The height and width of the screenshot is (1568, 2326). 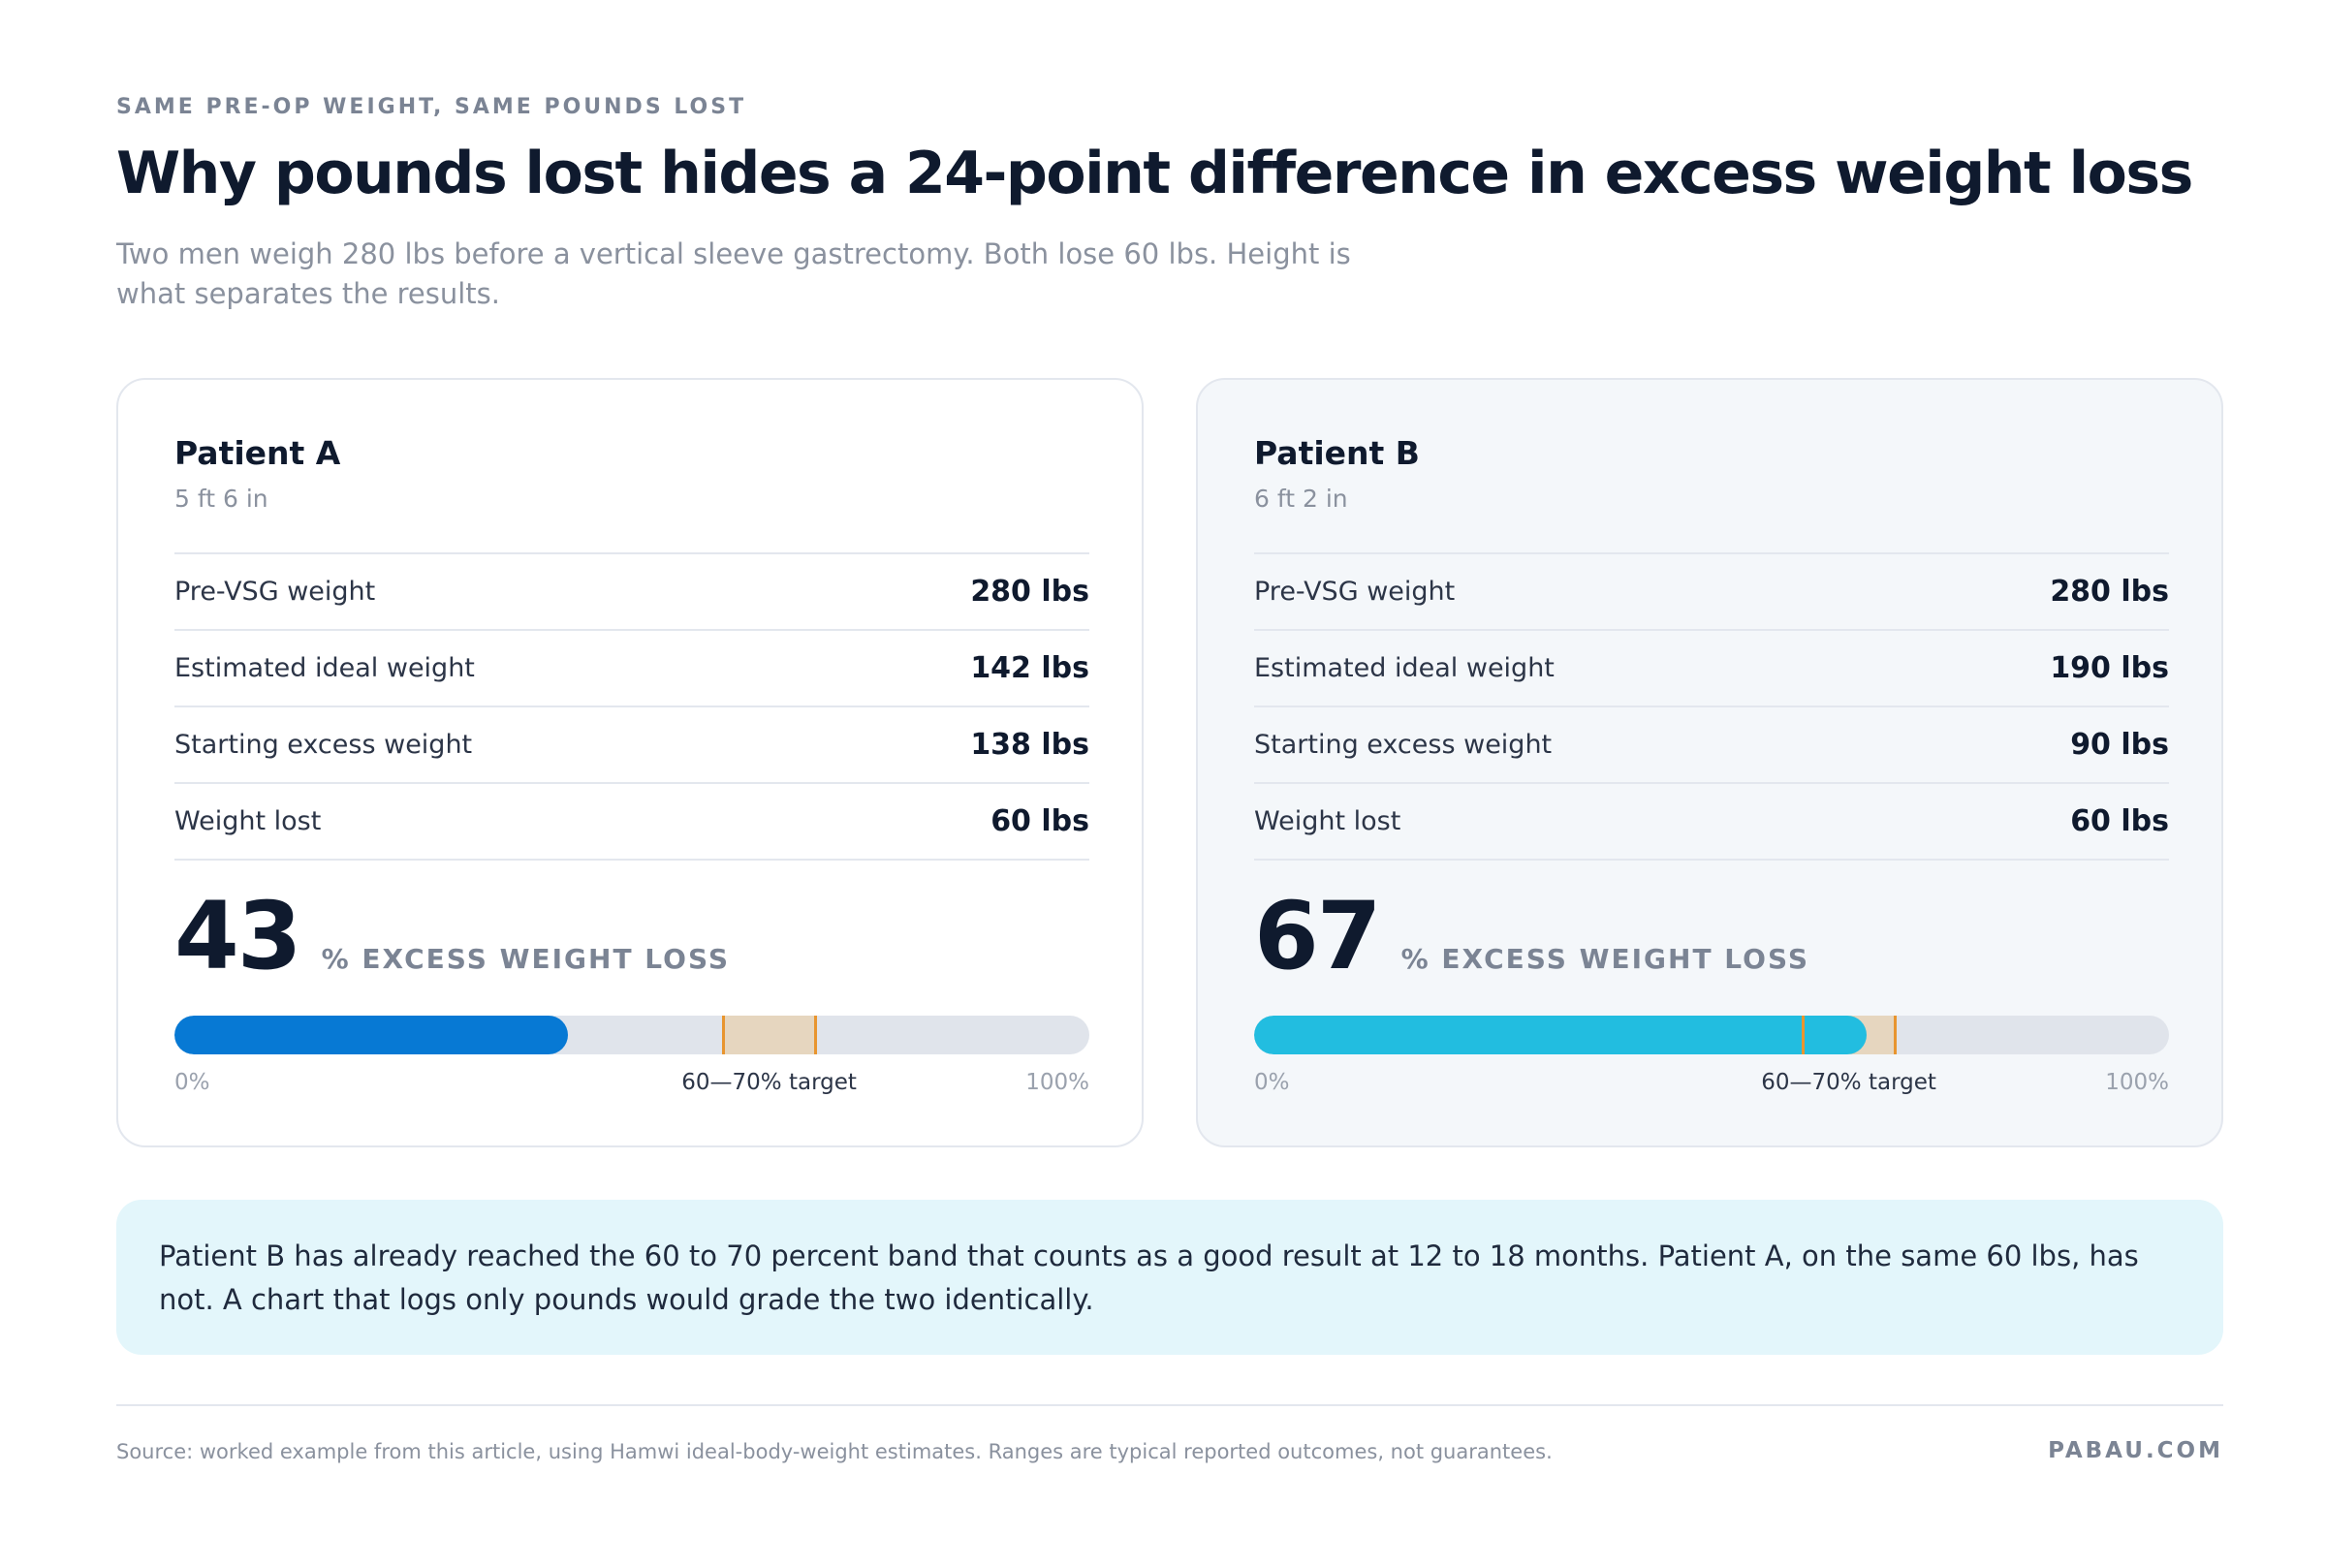 What do you see at coordinates (769, 1035) in the screenshot?
I see `target-band` at bounding box center [769, 1035].